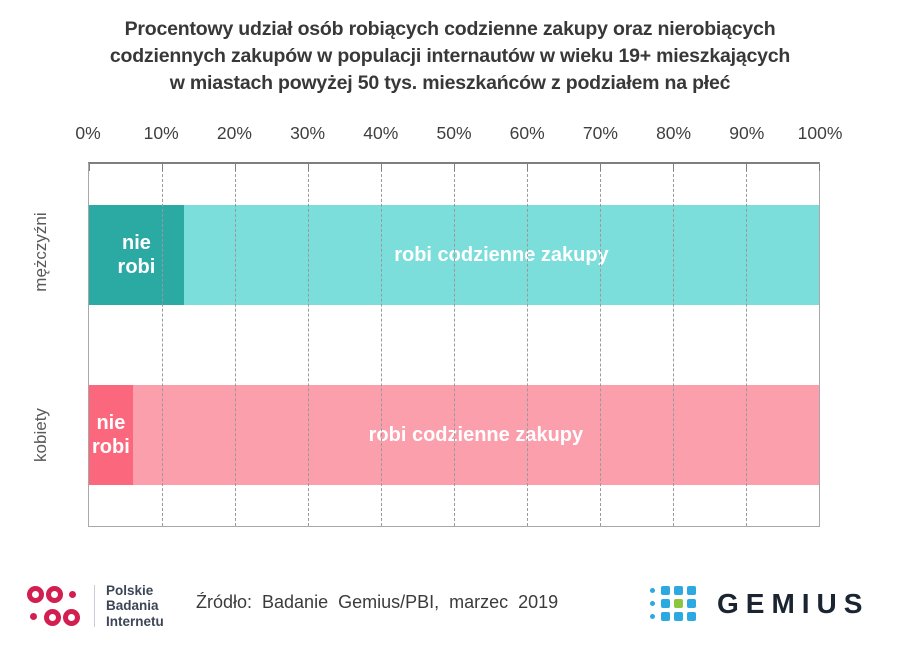 The height and width of the screenshot is (650, 900). What do you see at coordinates (600, 133) in the screenshot?
I see `x-tick-label: 70%` at bounding box center [600, 133].